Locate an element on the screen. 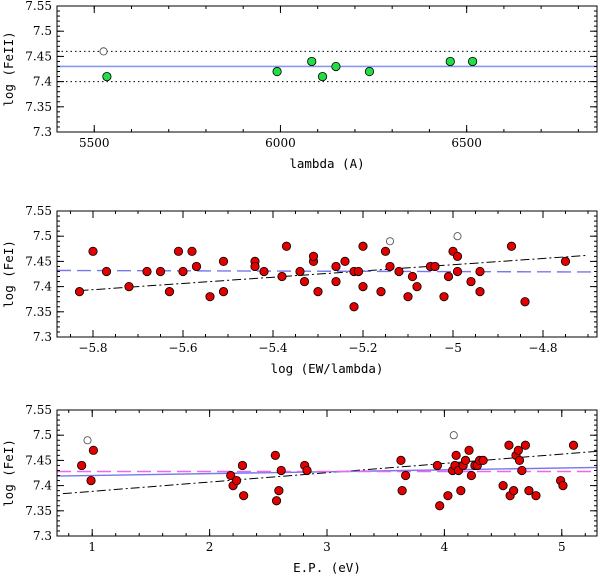 This screenshot has height=582, width=600. x-tick-label: −5.2 is located at coordinates (362, 348).